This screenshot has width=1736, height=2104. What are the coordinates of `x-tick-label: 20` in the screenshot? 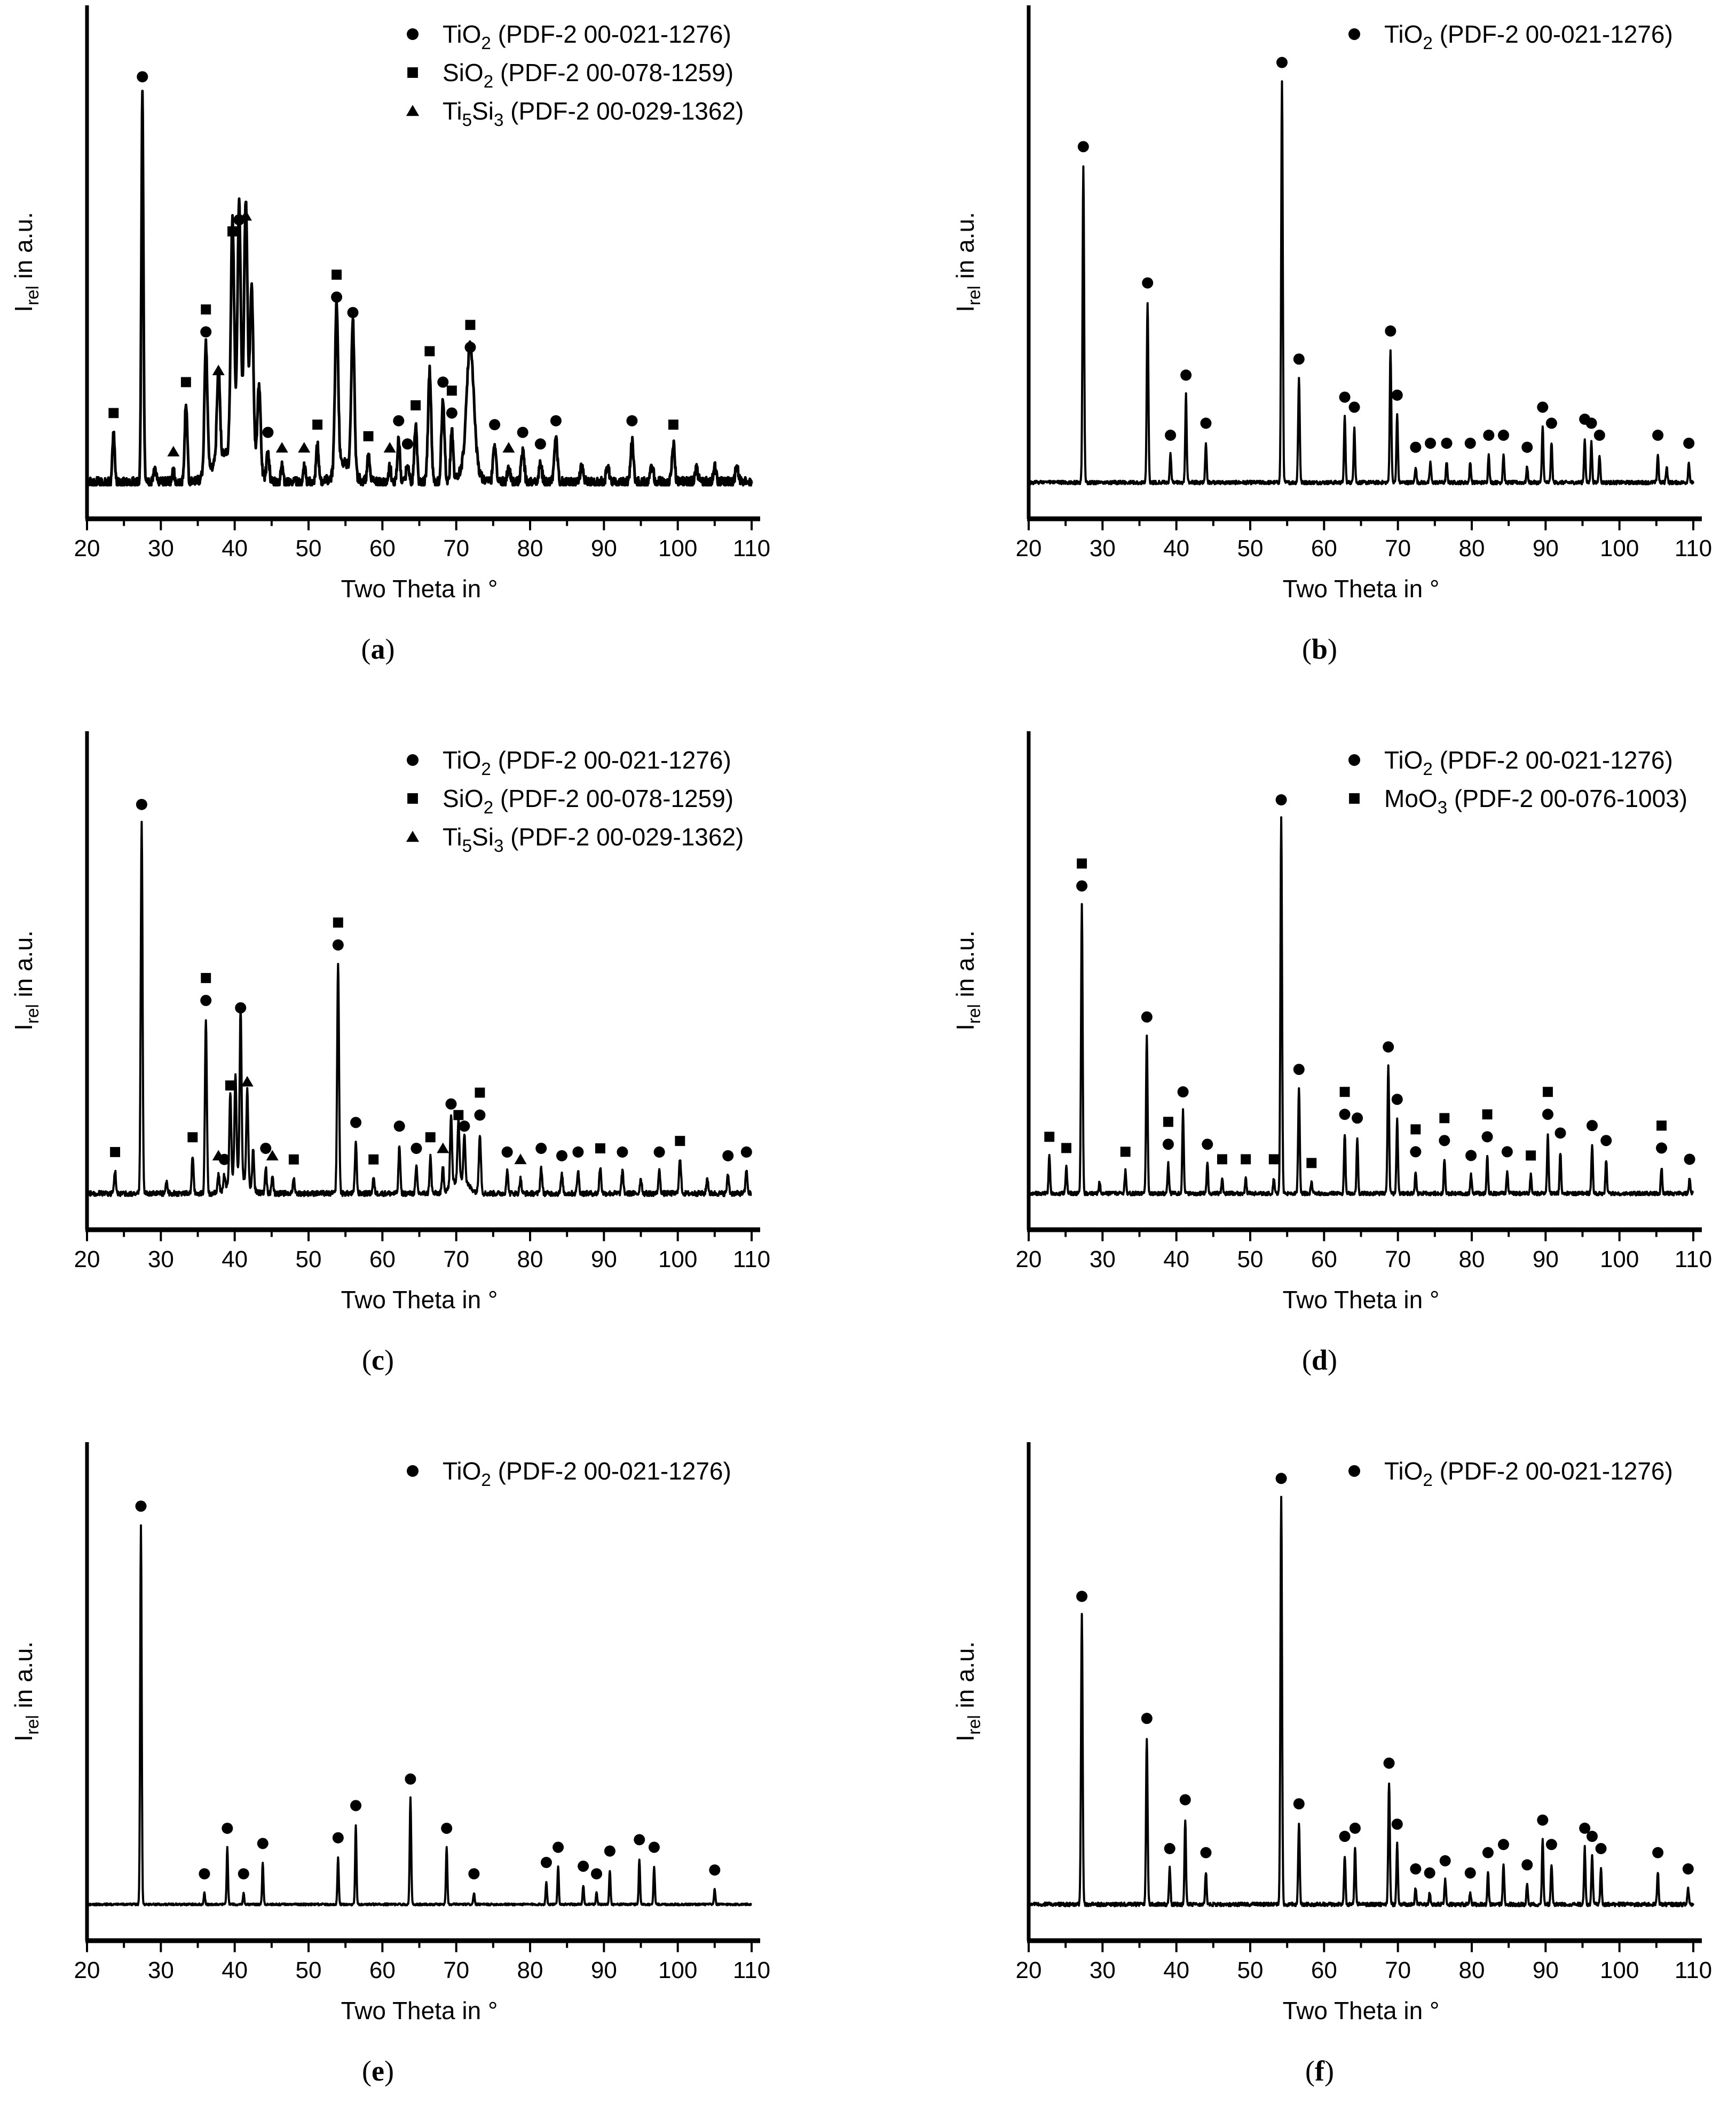 It's located at (1029, 1259).